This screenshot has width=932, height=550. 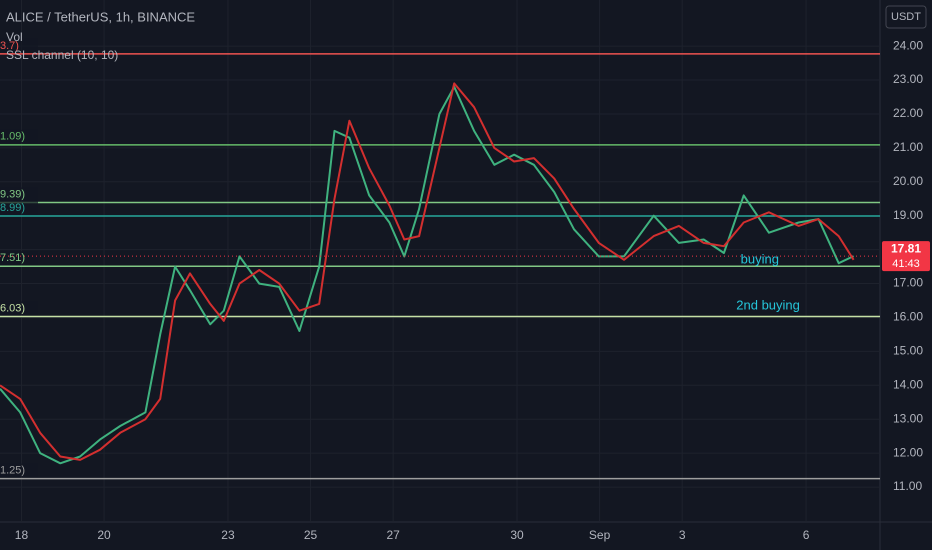 I want to click on level-label: 1.25), so click(x=12, y=470).